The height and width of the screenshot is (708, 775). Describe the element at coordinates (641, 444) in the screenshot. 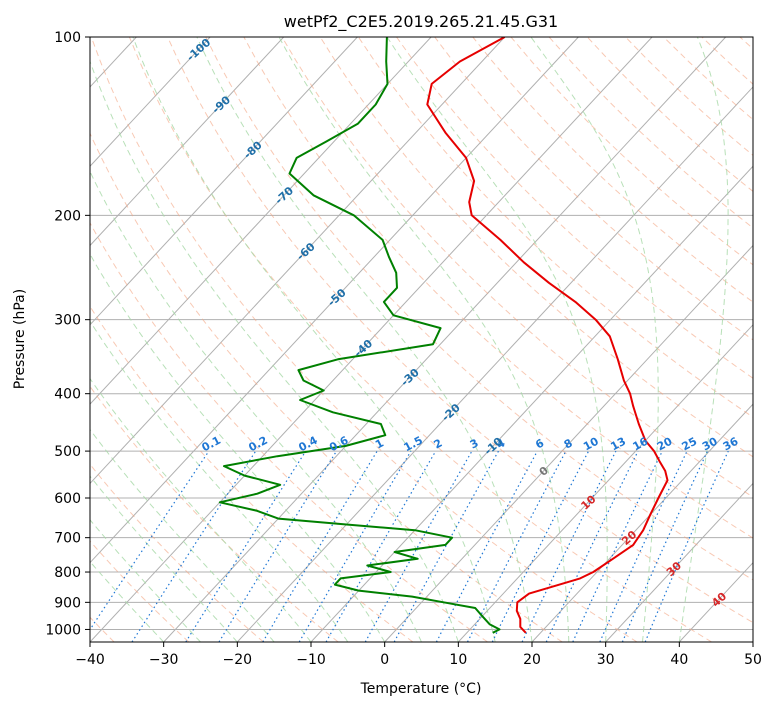

I see `mixing-ratio-label: 16` at that location.